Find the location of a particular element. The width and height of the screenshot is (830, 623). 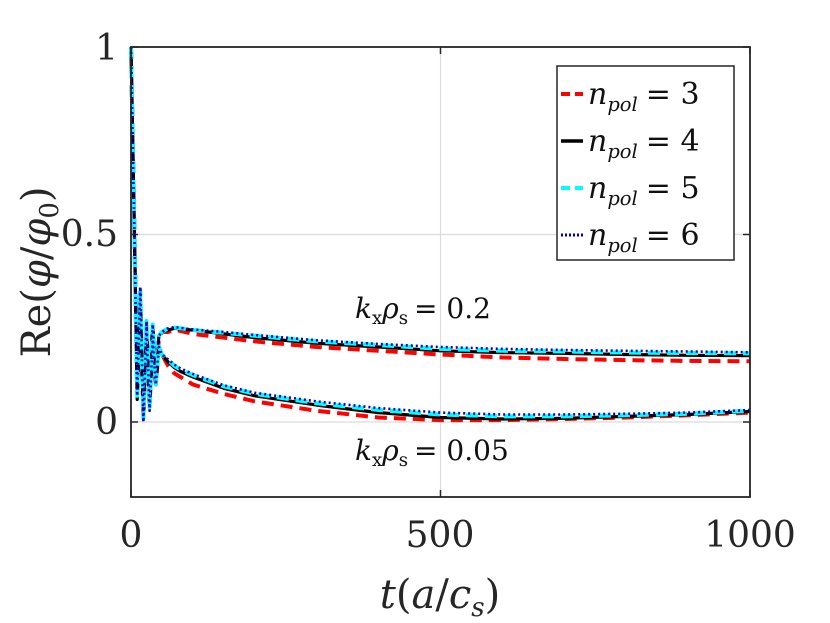

legend-label-0: npol = 3 is located at coordinates (644, 96).